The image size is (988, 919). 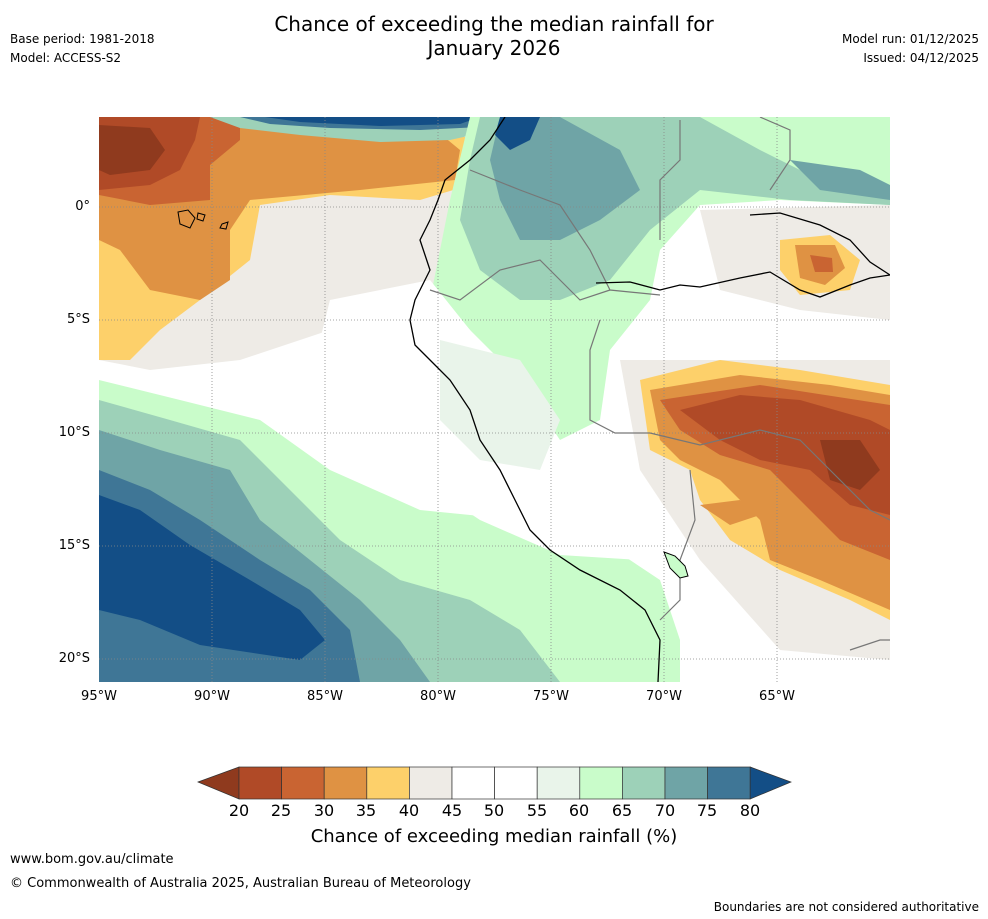 I want to click on lon-label-65w: 65°W, so click(x=777, y=696).